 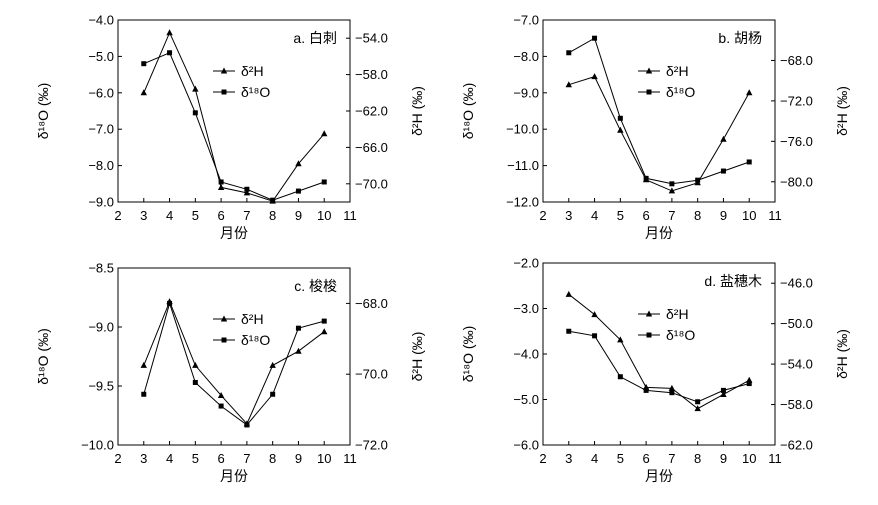 I want to click on legend-label: δ¹⁸O, so click(x=680, y=92).